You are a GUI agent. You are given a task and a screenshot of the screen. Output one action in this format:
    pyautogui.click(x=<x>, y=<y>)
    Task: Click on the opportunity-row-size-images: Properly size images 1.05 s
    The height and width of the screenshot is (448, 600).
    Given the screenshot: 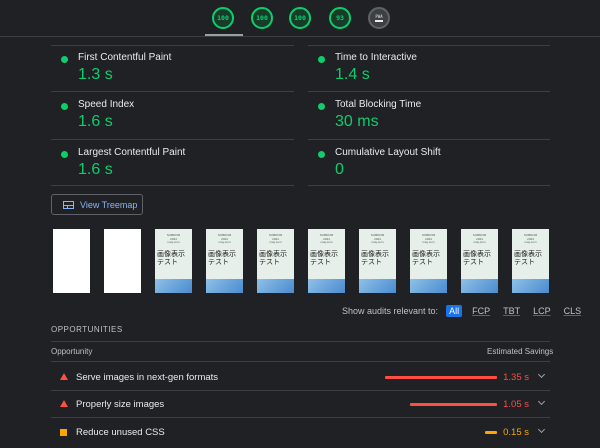 What is the action you would take?
    pyautogui.click(x=300, y=403)
    